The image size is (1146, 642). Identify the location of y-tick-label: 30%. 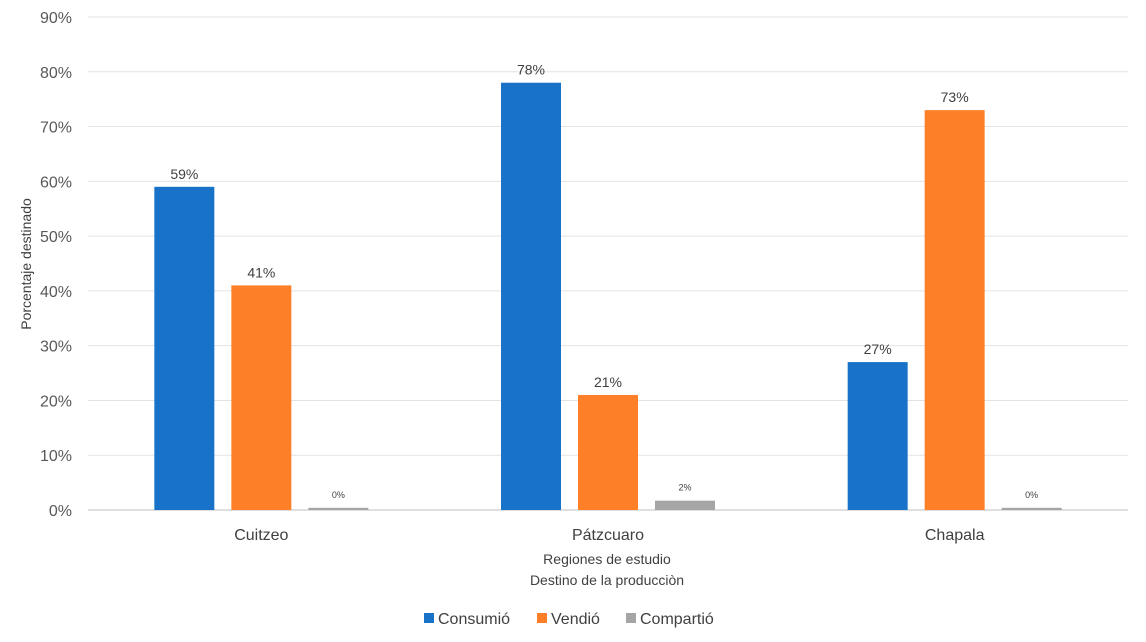
(56, 347).